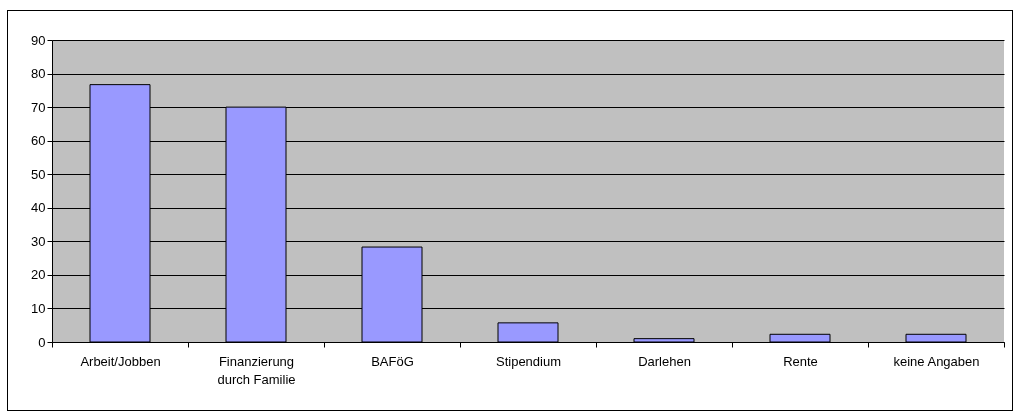  Describe the element at coordinates (936, 361) in the screenshot. I see `x-tick-label: keine Angaben` at that location.